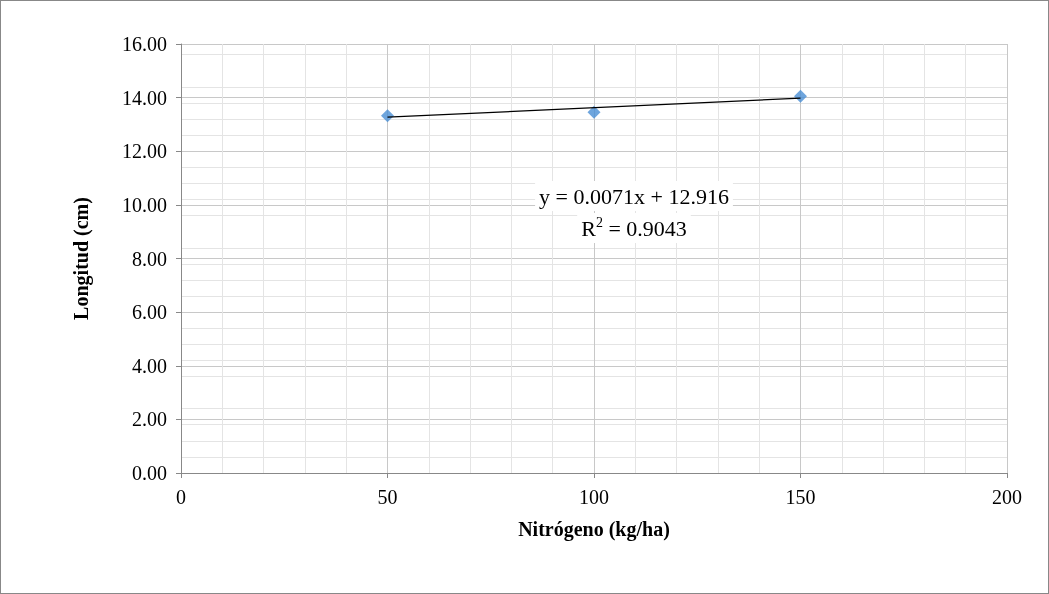 The image size is (1049, 594). I want to click on y-tick-label: 16.00, so click(144, 44).